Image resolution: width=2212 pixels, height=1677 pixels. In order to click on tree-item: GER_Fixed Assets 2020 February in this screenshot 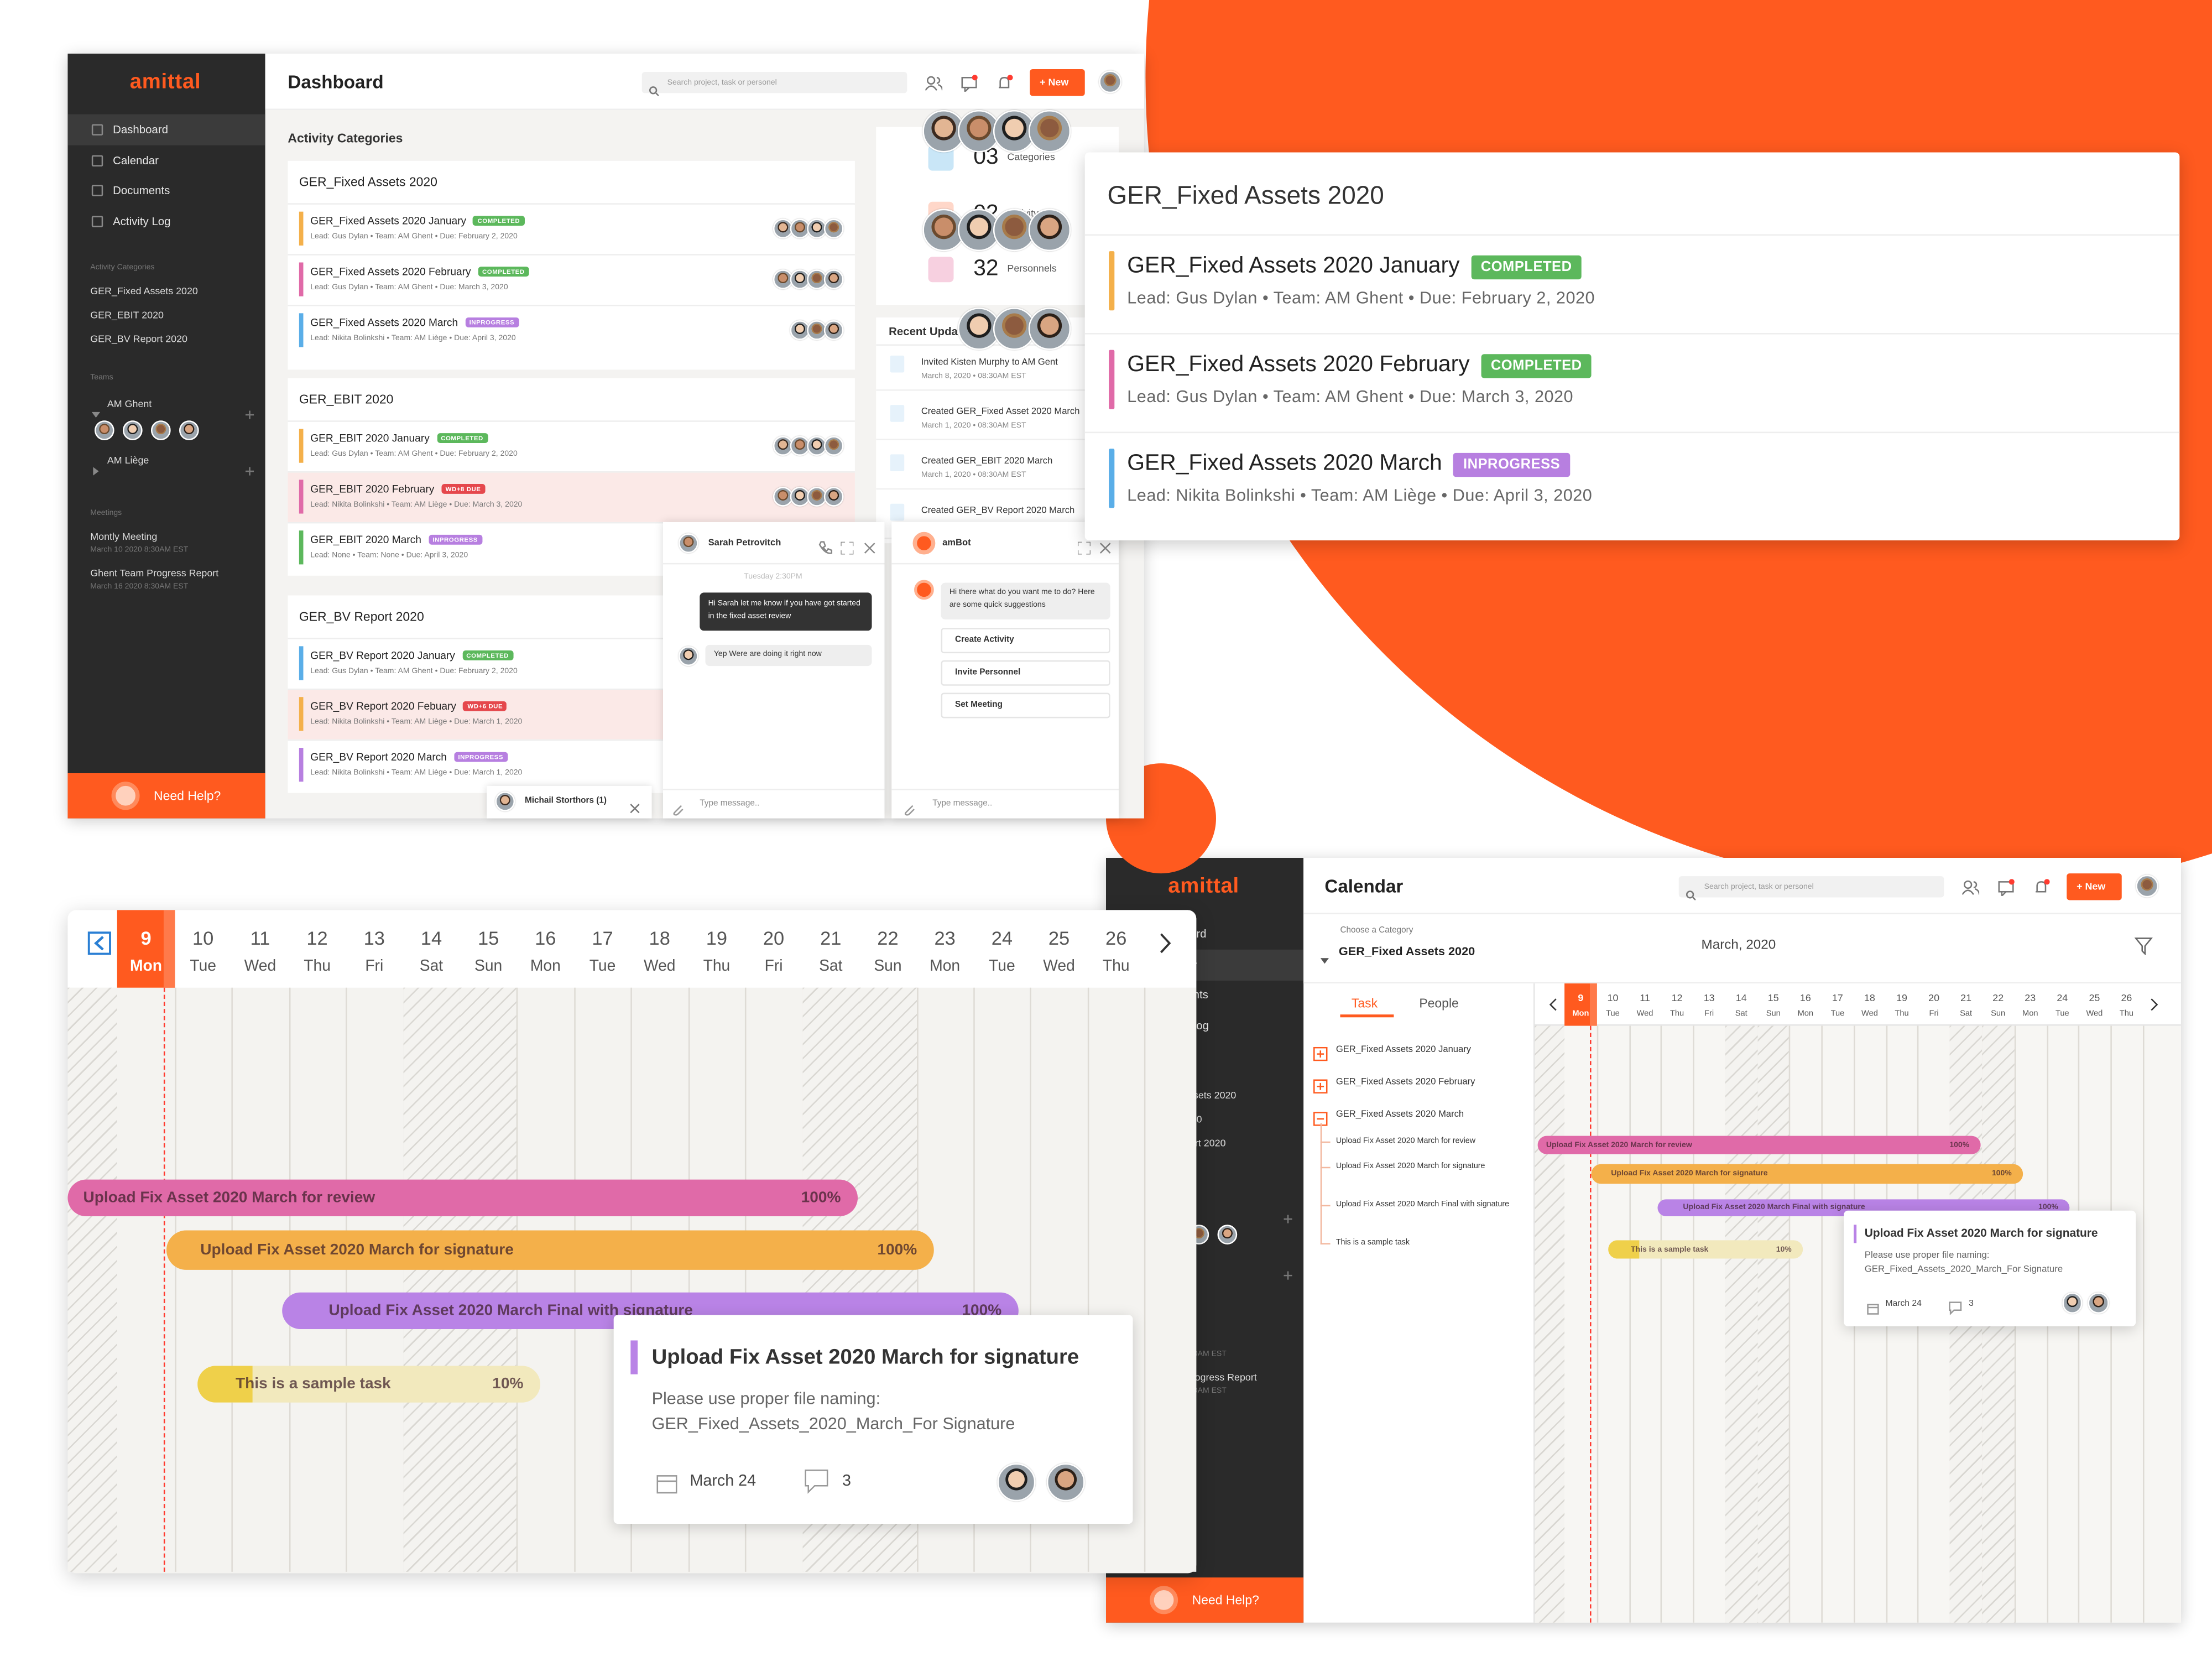, I will do `click(1405, 1082)`.